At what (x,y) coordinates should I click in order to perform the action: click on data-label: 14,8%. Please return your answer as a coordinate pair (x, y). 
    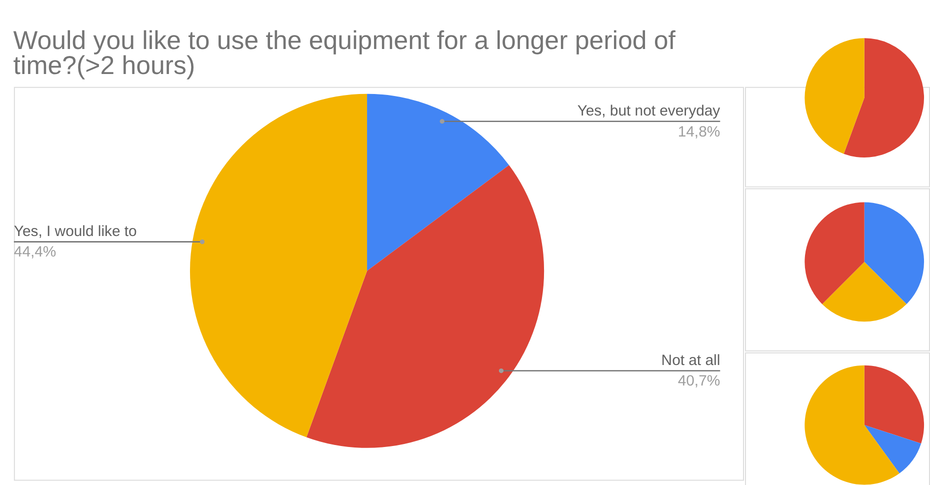
    Looking at the image, I should click on (699, 132).